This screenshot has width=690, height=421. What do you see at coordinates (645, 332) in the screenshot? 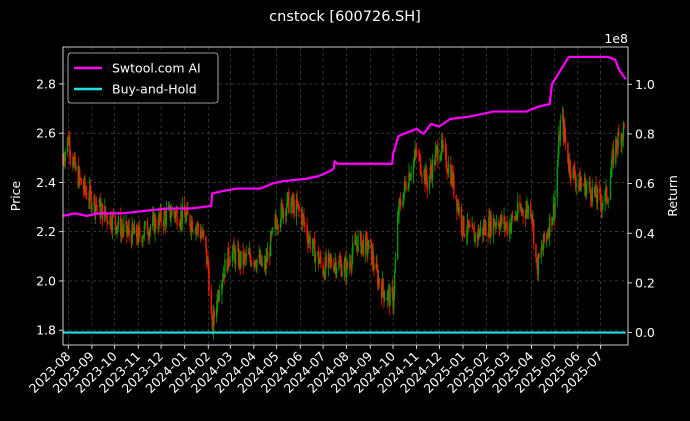
I see `right-tick-label: 0.0` at bounding box center [645, 332].